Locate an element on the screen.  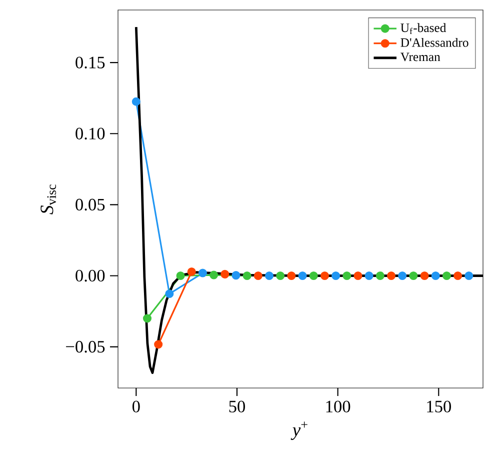
x-tick-label: 0 is located at coordinates (136, 406).